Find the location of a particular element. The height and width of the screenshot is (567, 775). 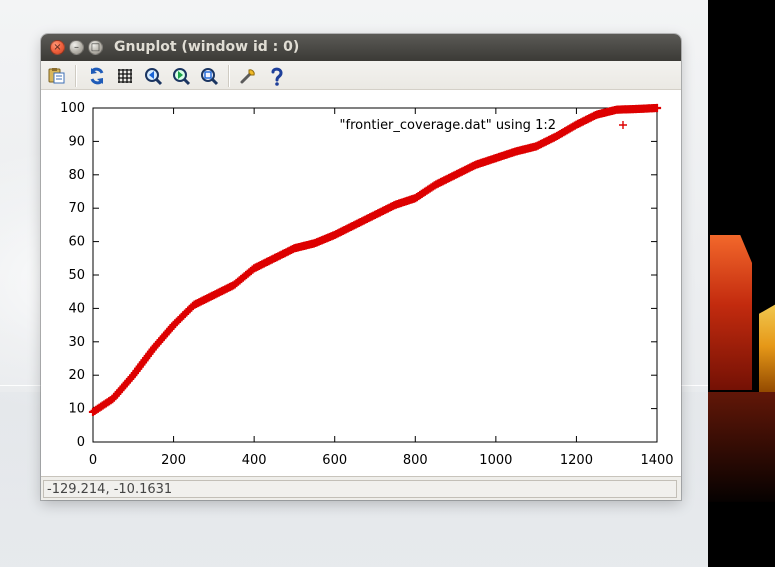

y-axis-tick-label: 70 is located at coordinates (76, 208).